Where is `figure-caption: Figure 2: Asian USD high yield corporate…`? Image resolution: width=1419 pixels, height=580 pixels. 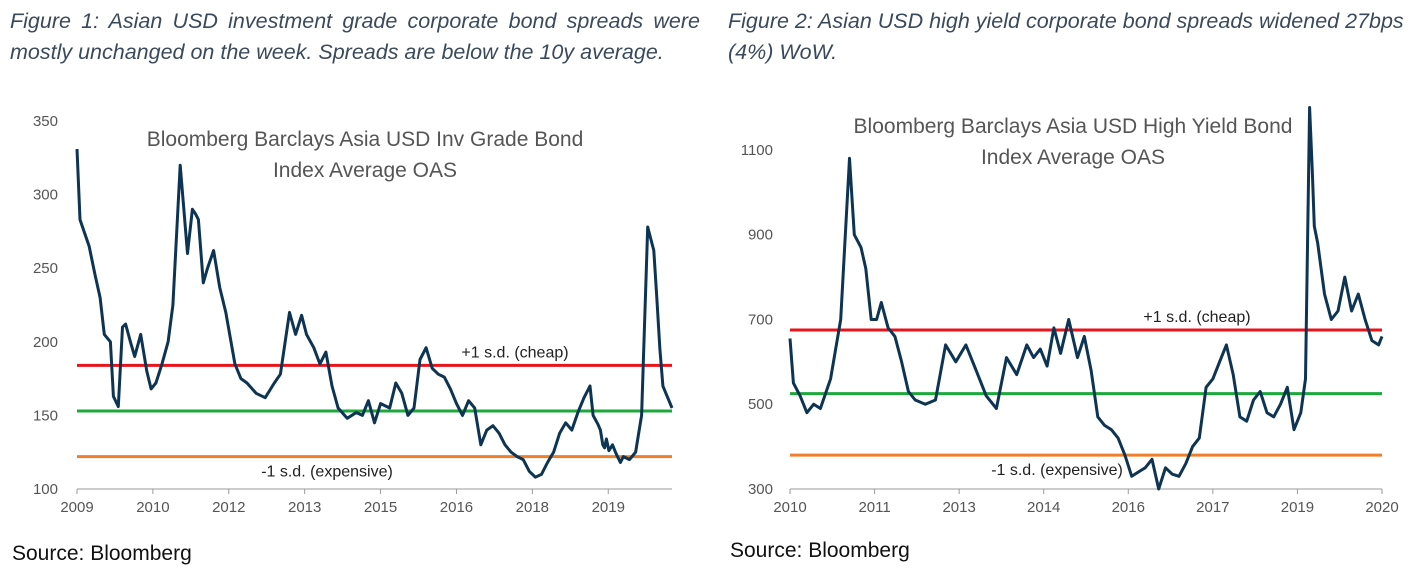
figure-caption: Figure 2: Asian USD high yield corporate… is located at coordinates (1066, 36).